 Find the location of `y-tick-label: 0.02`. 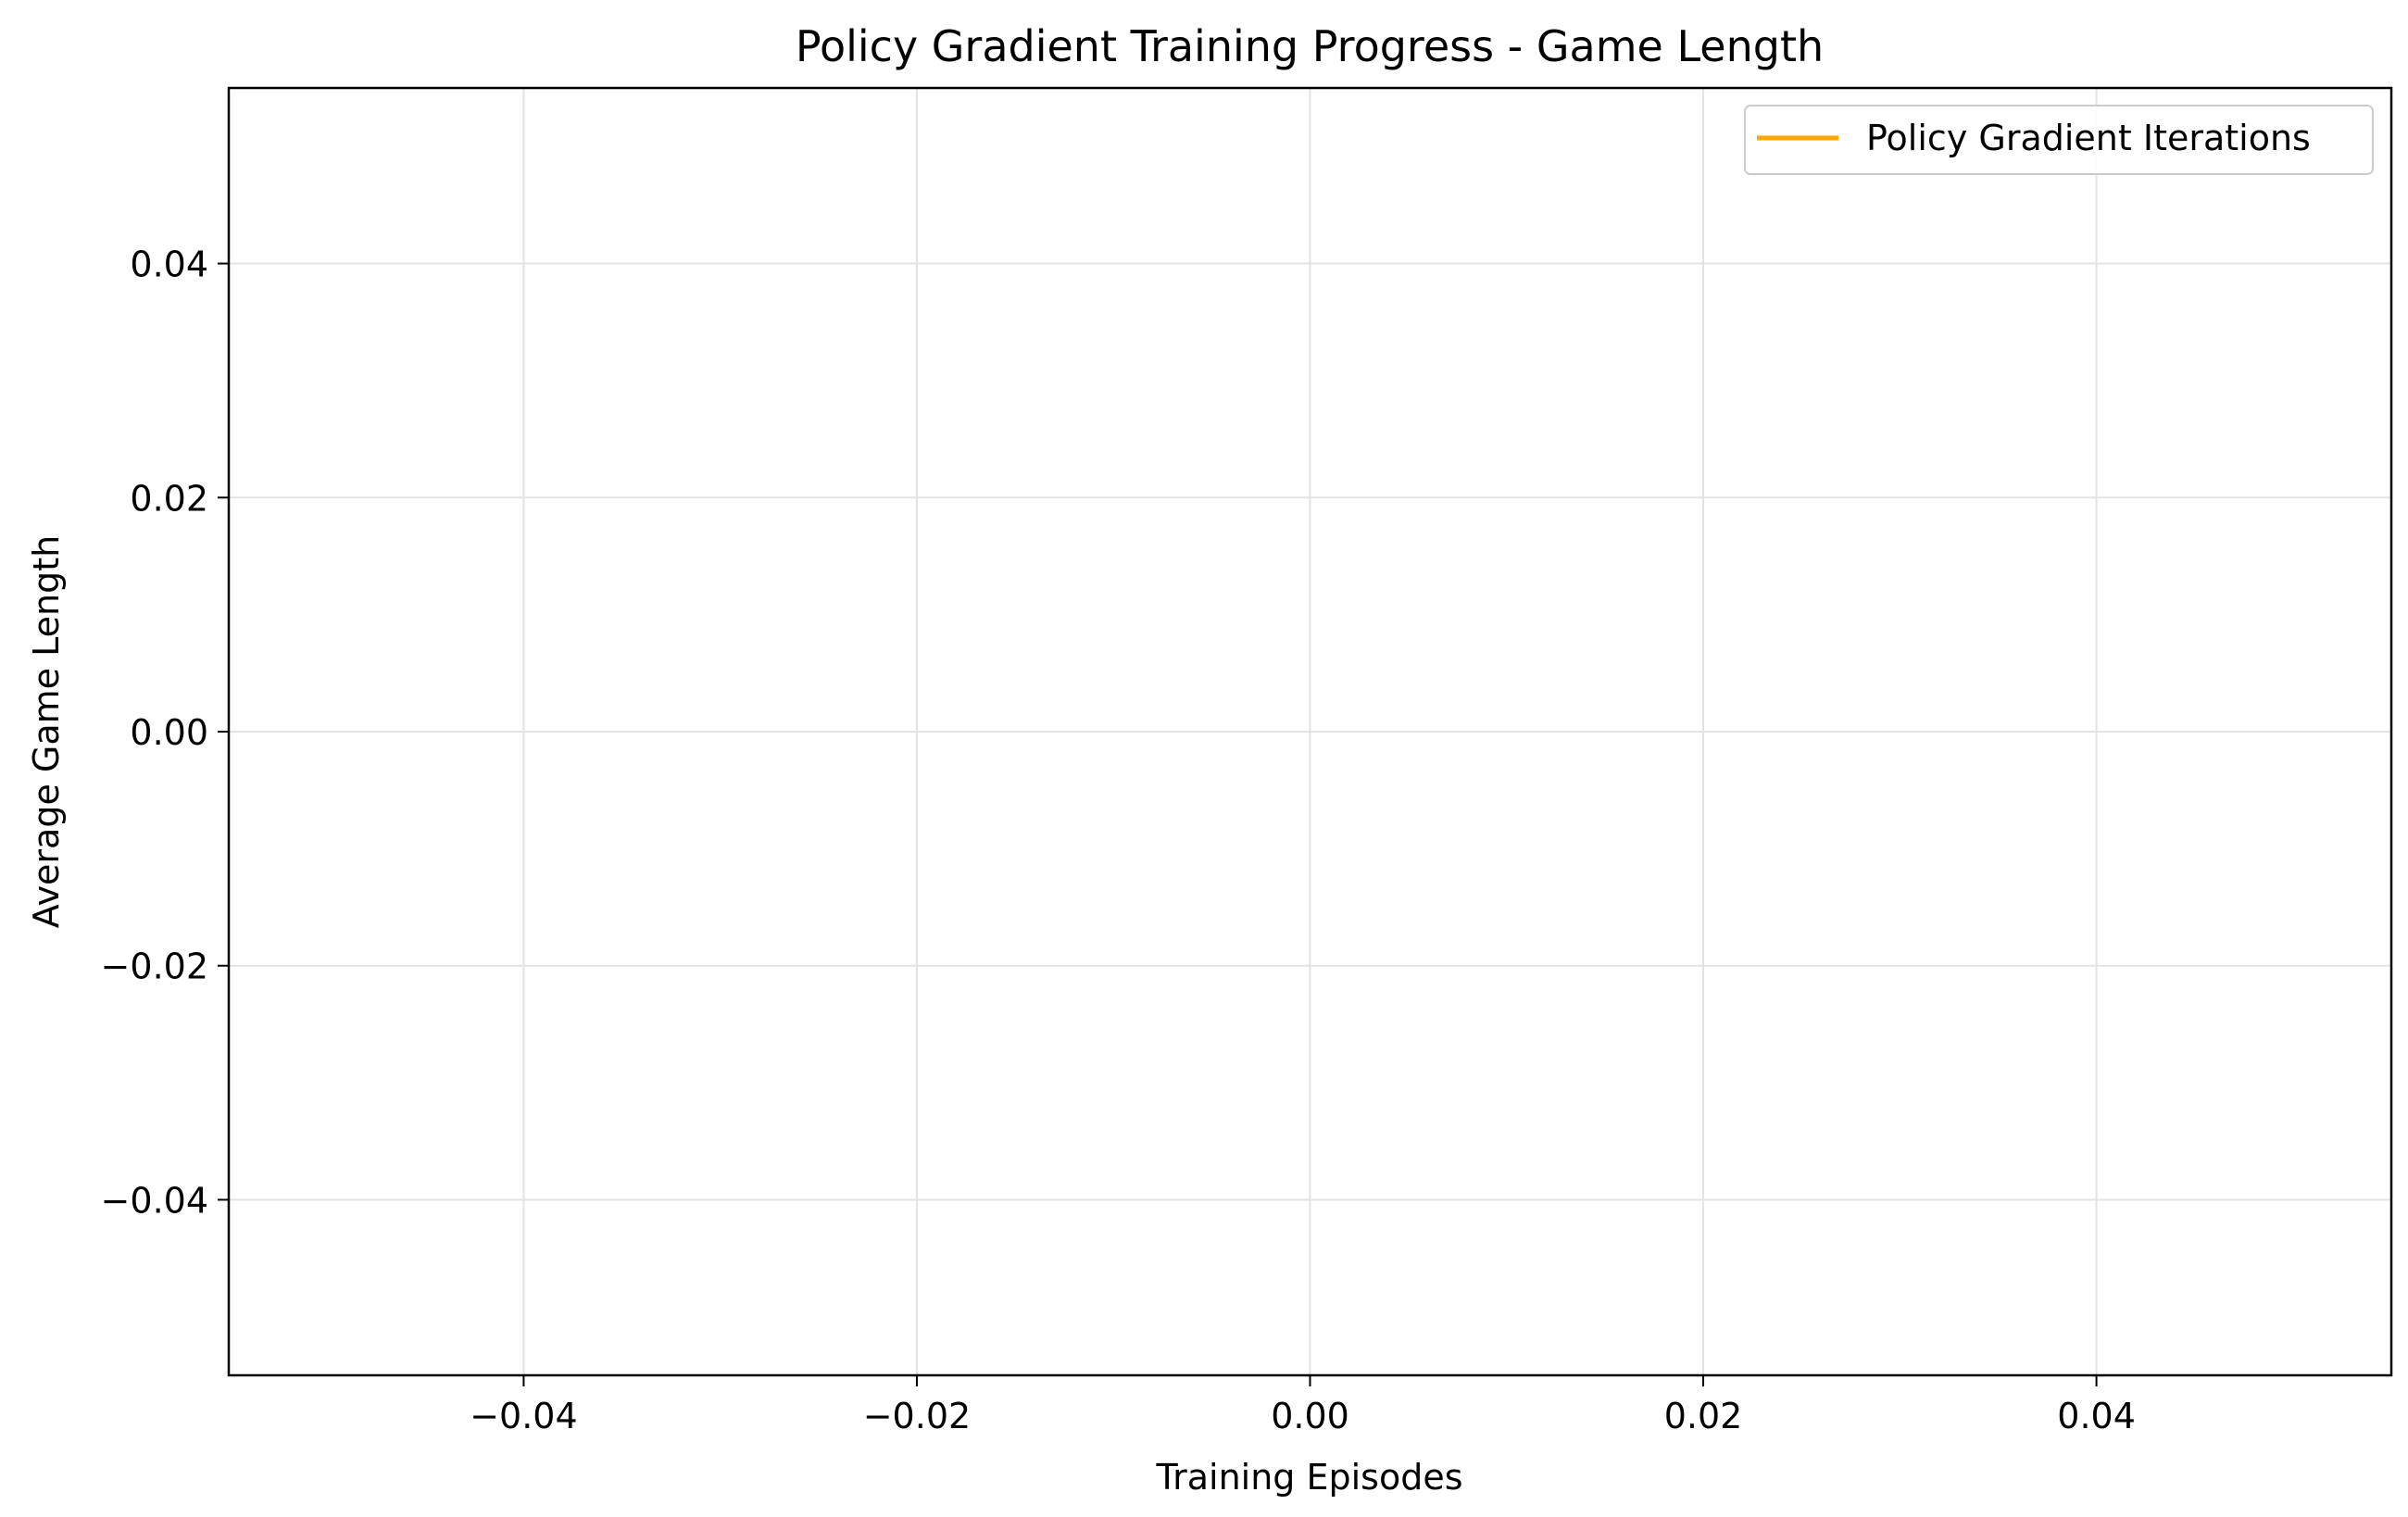

y-tick-label: 0.02 is located at coordinates (169, 498).